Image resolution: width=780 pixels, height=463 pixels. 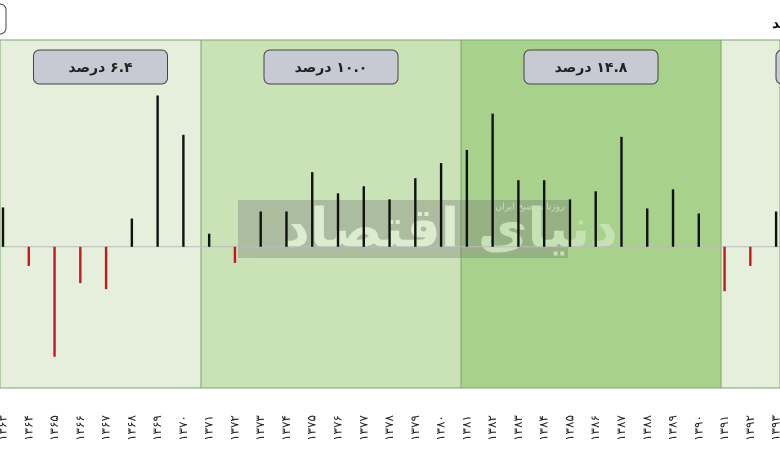 I want to click on x-tick-label: ۱۳۷۵, so click(x=312, y=428).